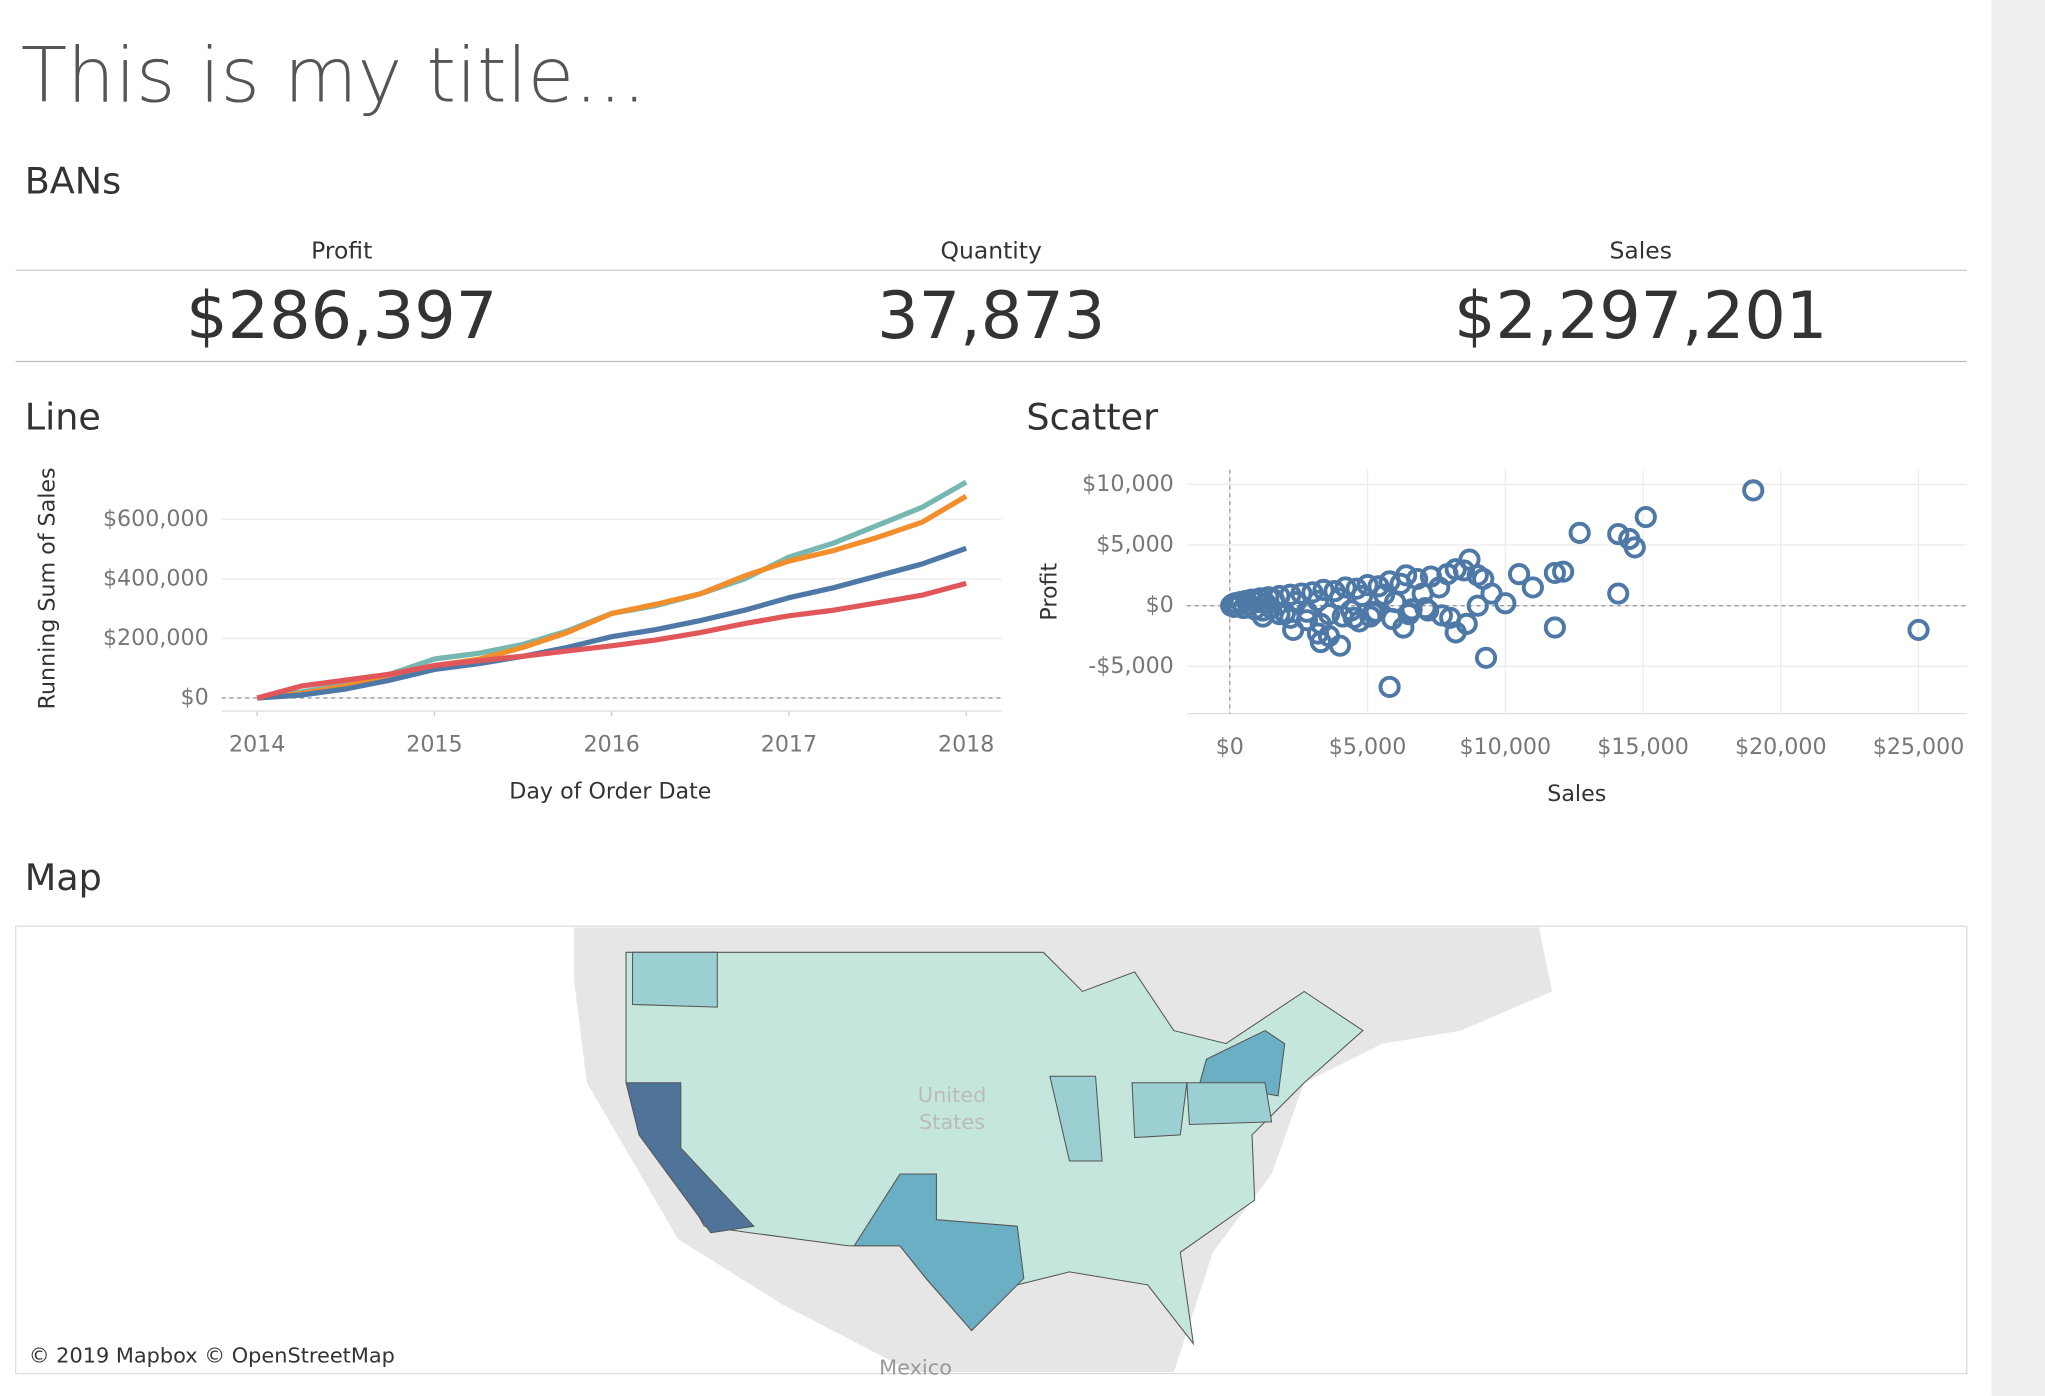  I want to click on chart-title: Line, so click(63, 416).